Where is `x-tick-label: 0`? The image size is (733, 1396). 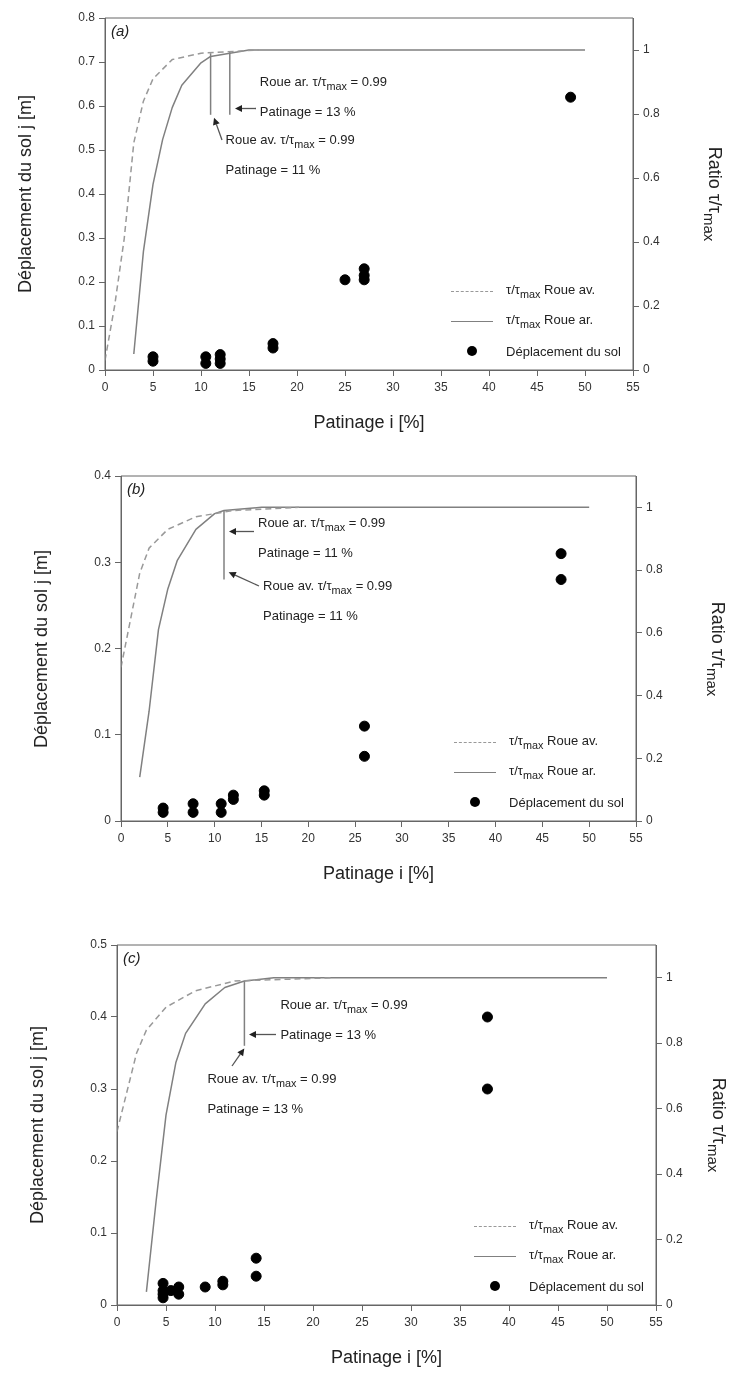
x-tick-label: 0 is located at coordinates (121, 837).